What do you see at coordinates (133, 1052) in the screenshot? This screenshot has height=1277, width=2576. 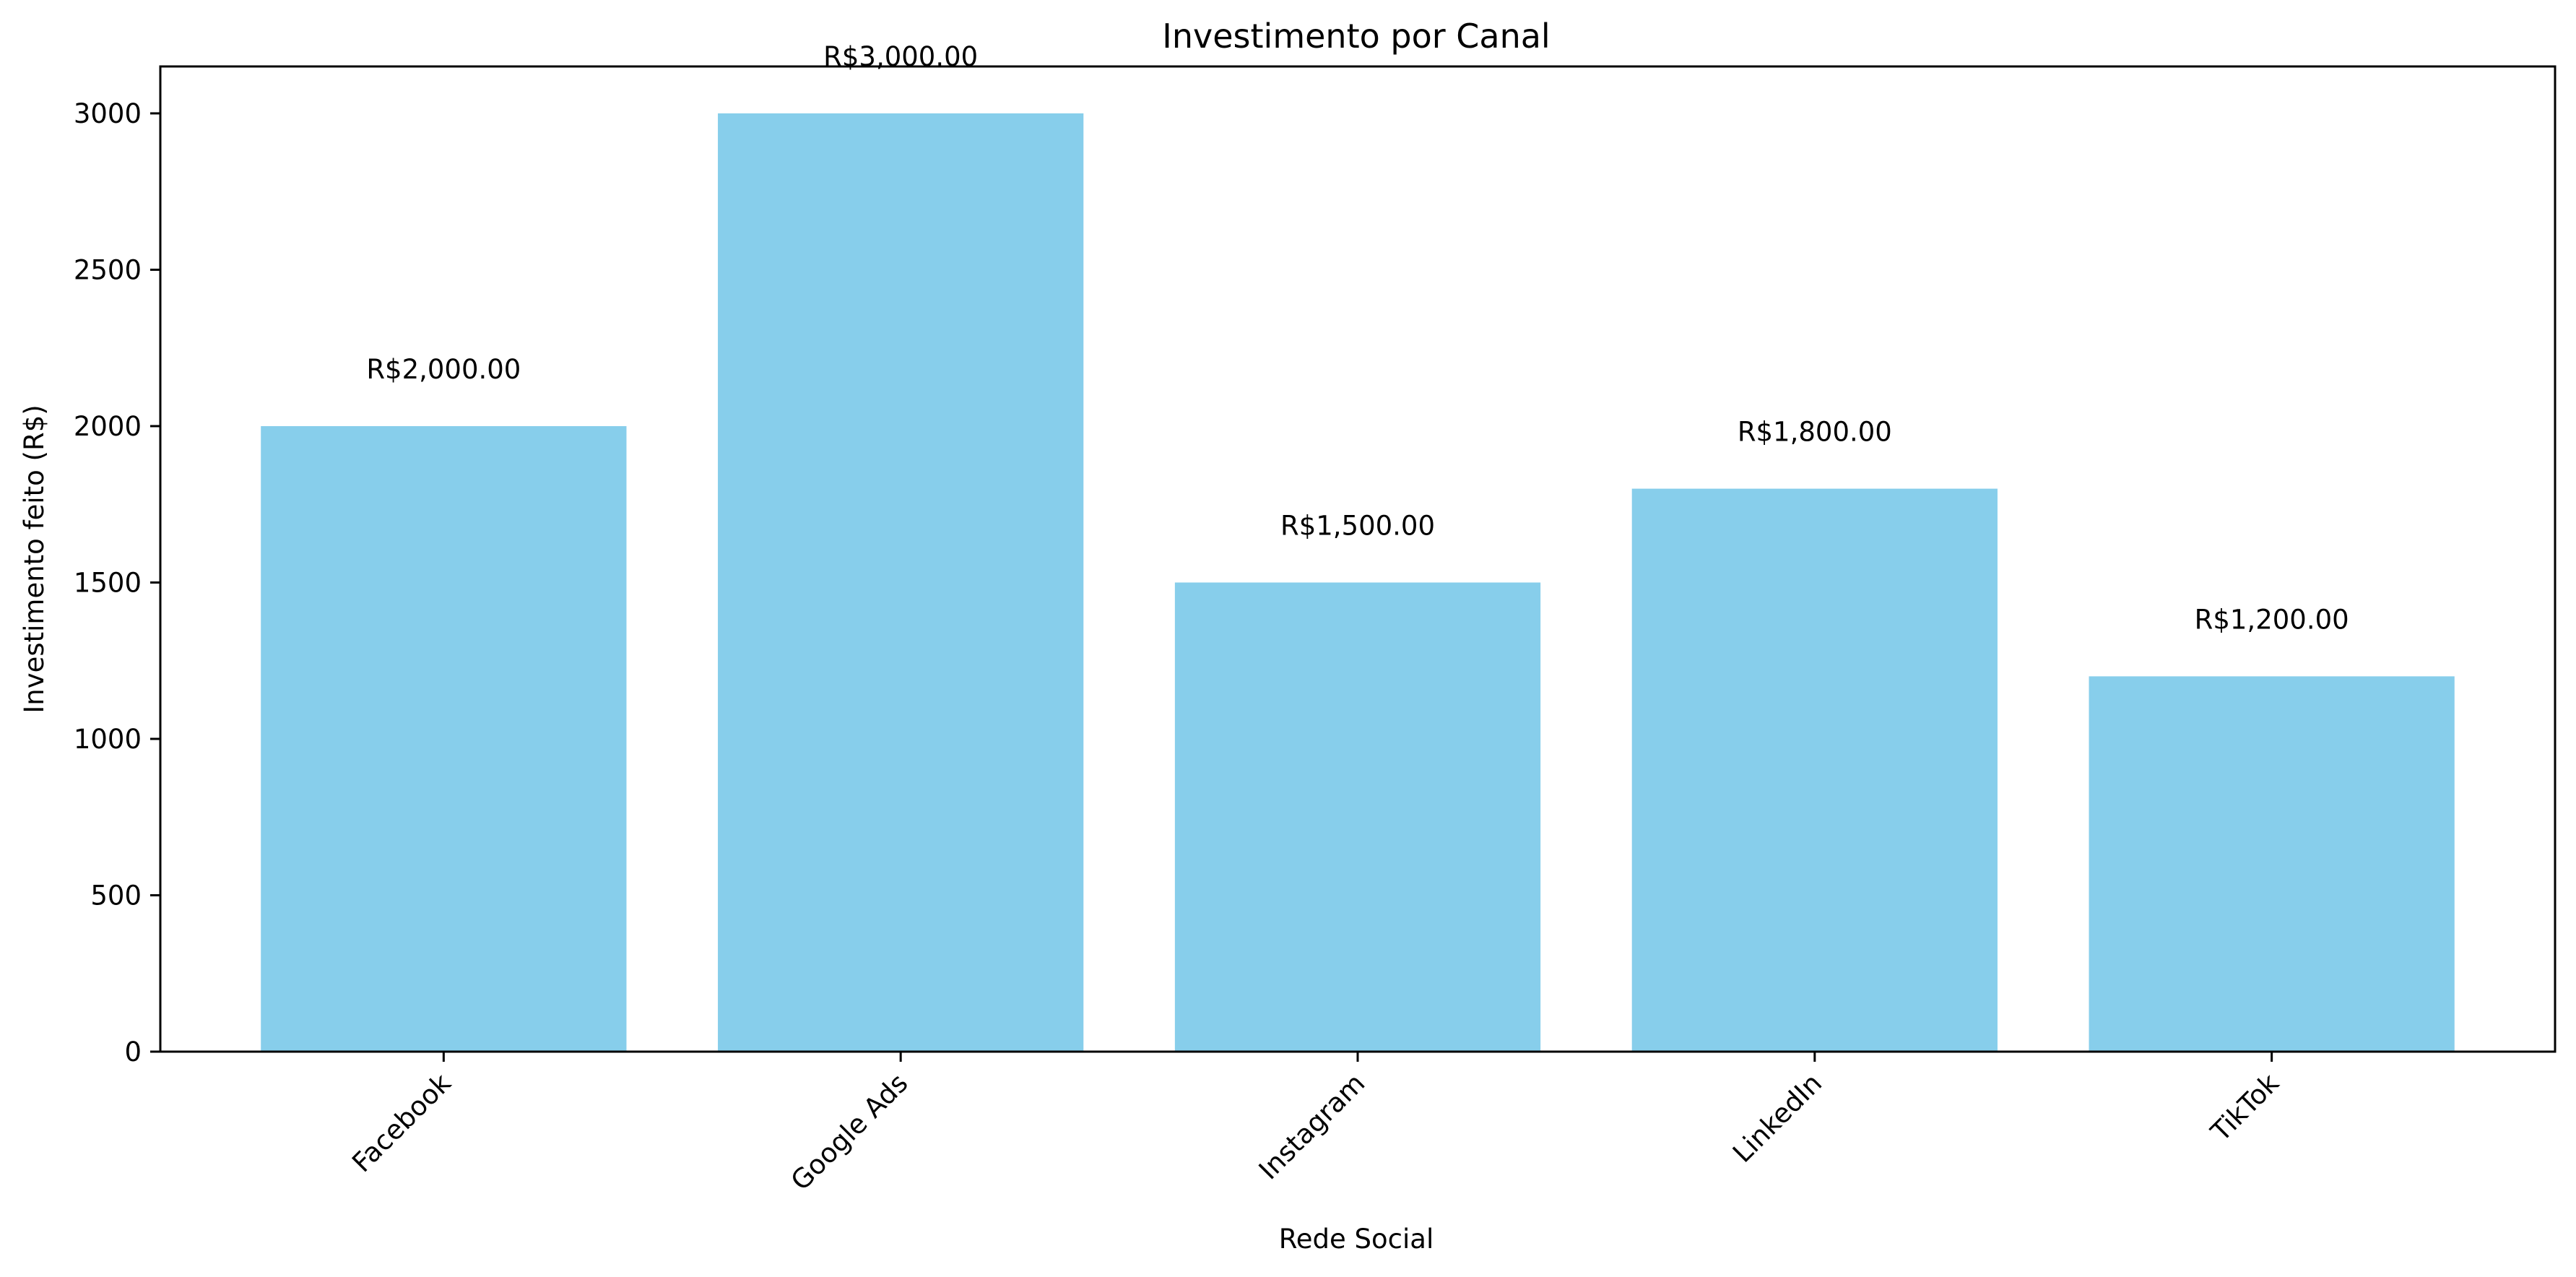 I see `y-tick-label: 0` at bounding box center [133, 1052].